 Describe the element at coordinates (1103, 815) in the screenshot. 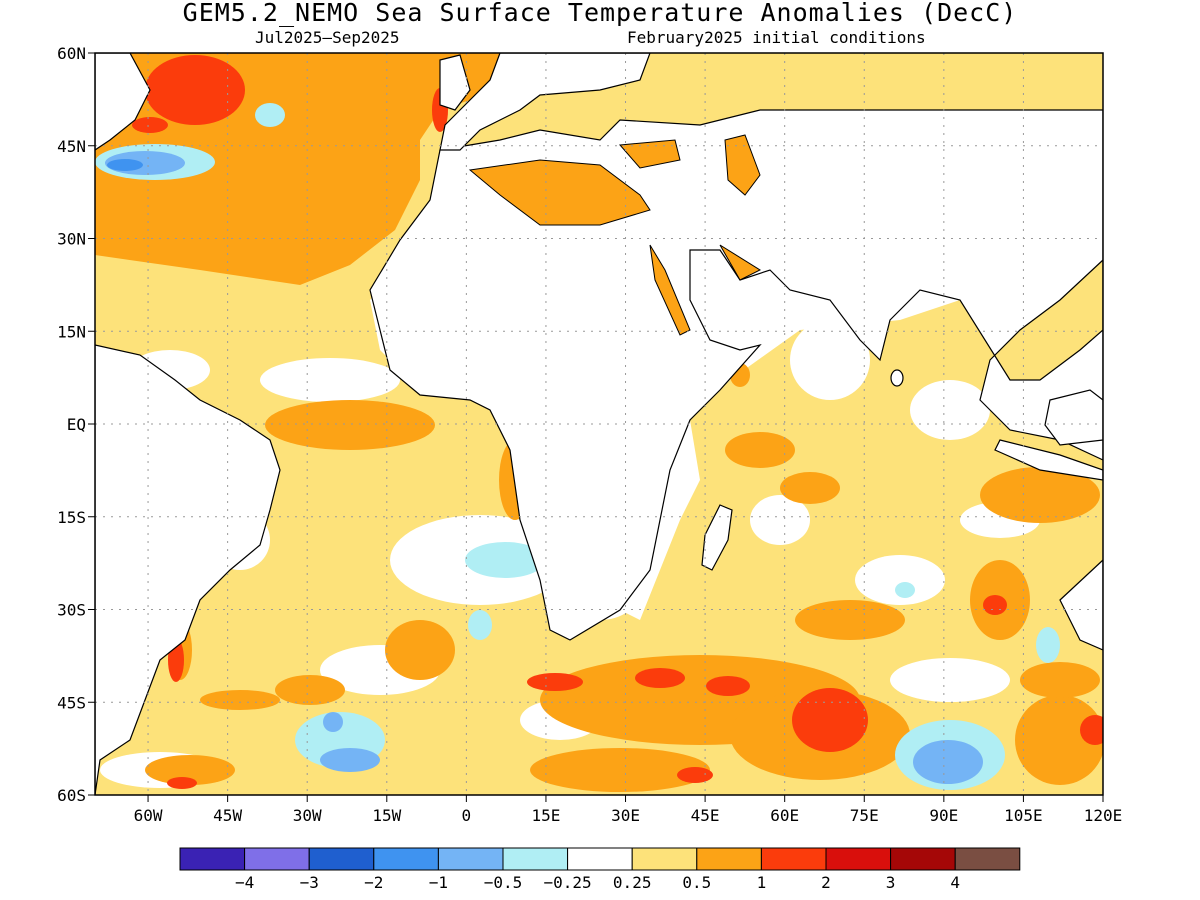

I see `lon-tick-label: 120E` at that location.